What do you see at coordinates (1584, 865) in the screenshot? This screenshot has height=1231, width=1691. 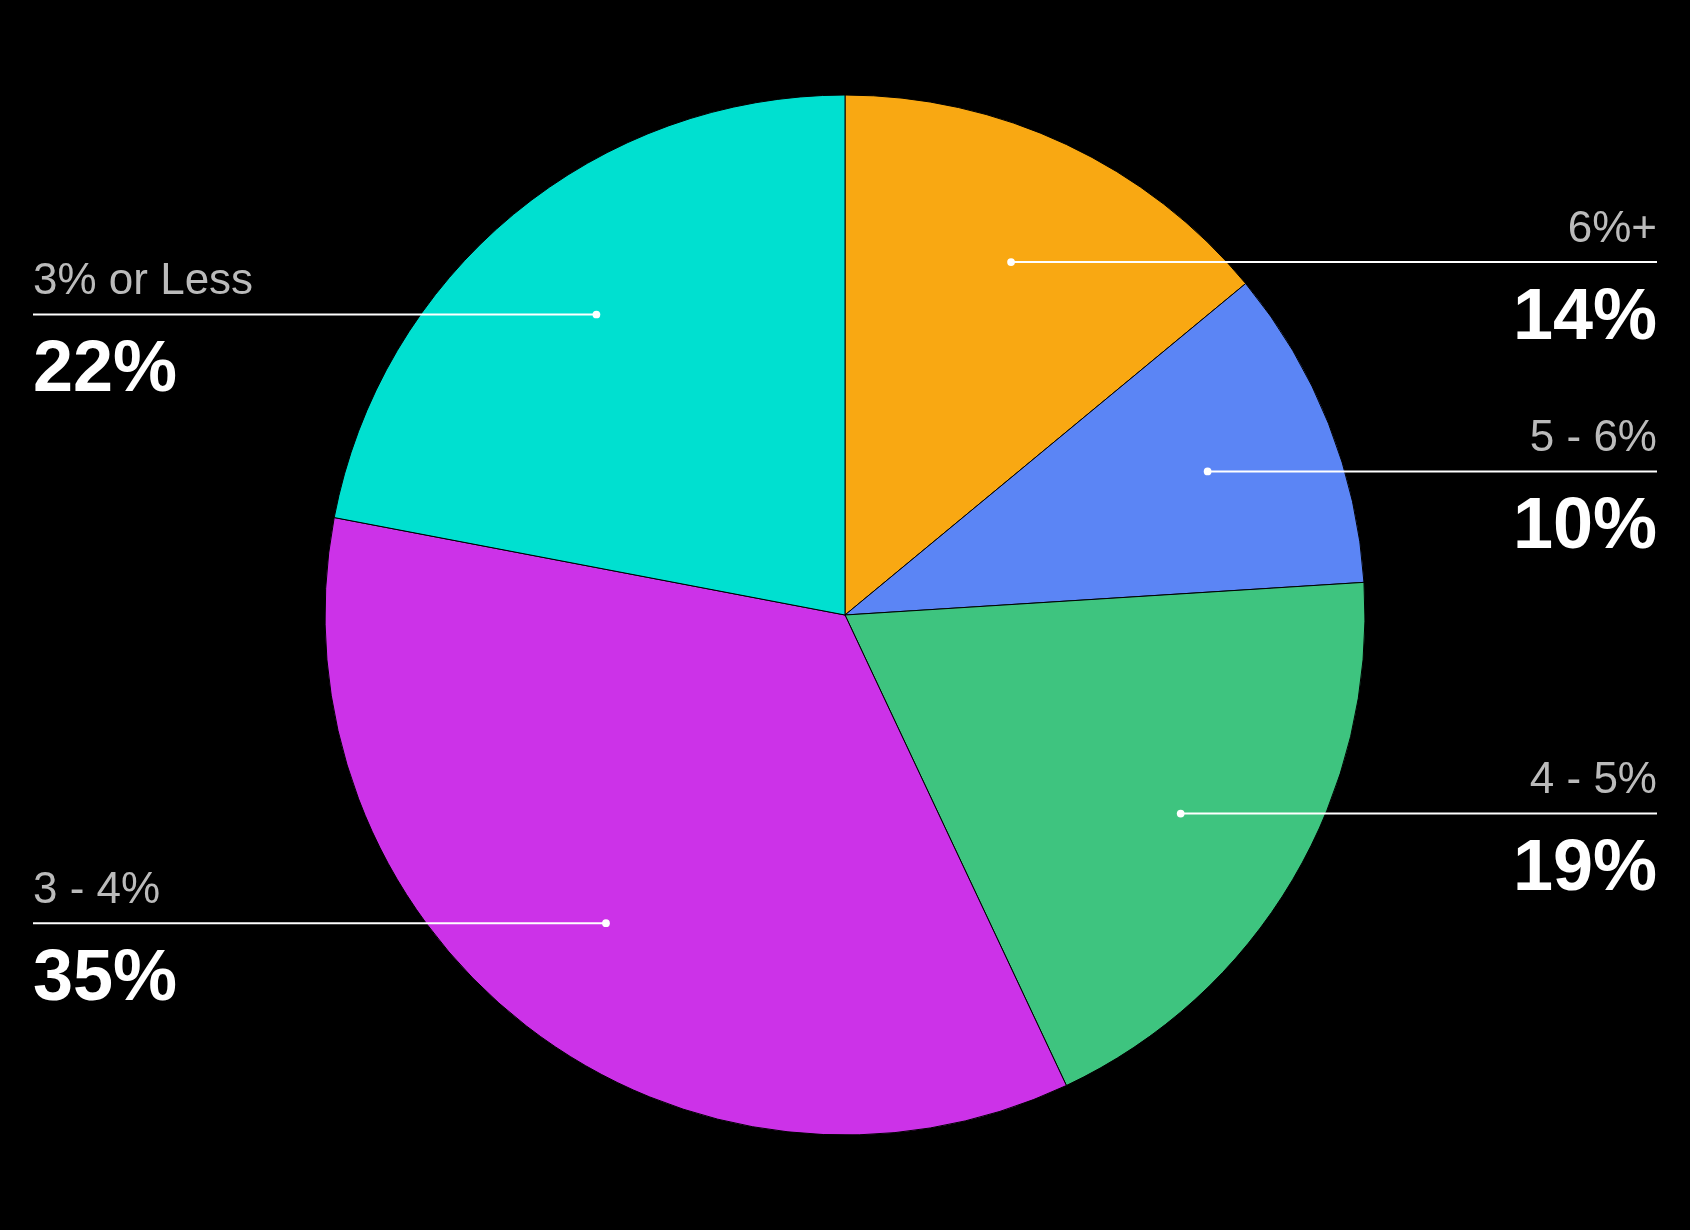 I see `data-label: 19%` at bounding box center [1584, 865].